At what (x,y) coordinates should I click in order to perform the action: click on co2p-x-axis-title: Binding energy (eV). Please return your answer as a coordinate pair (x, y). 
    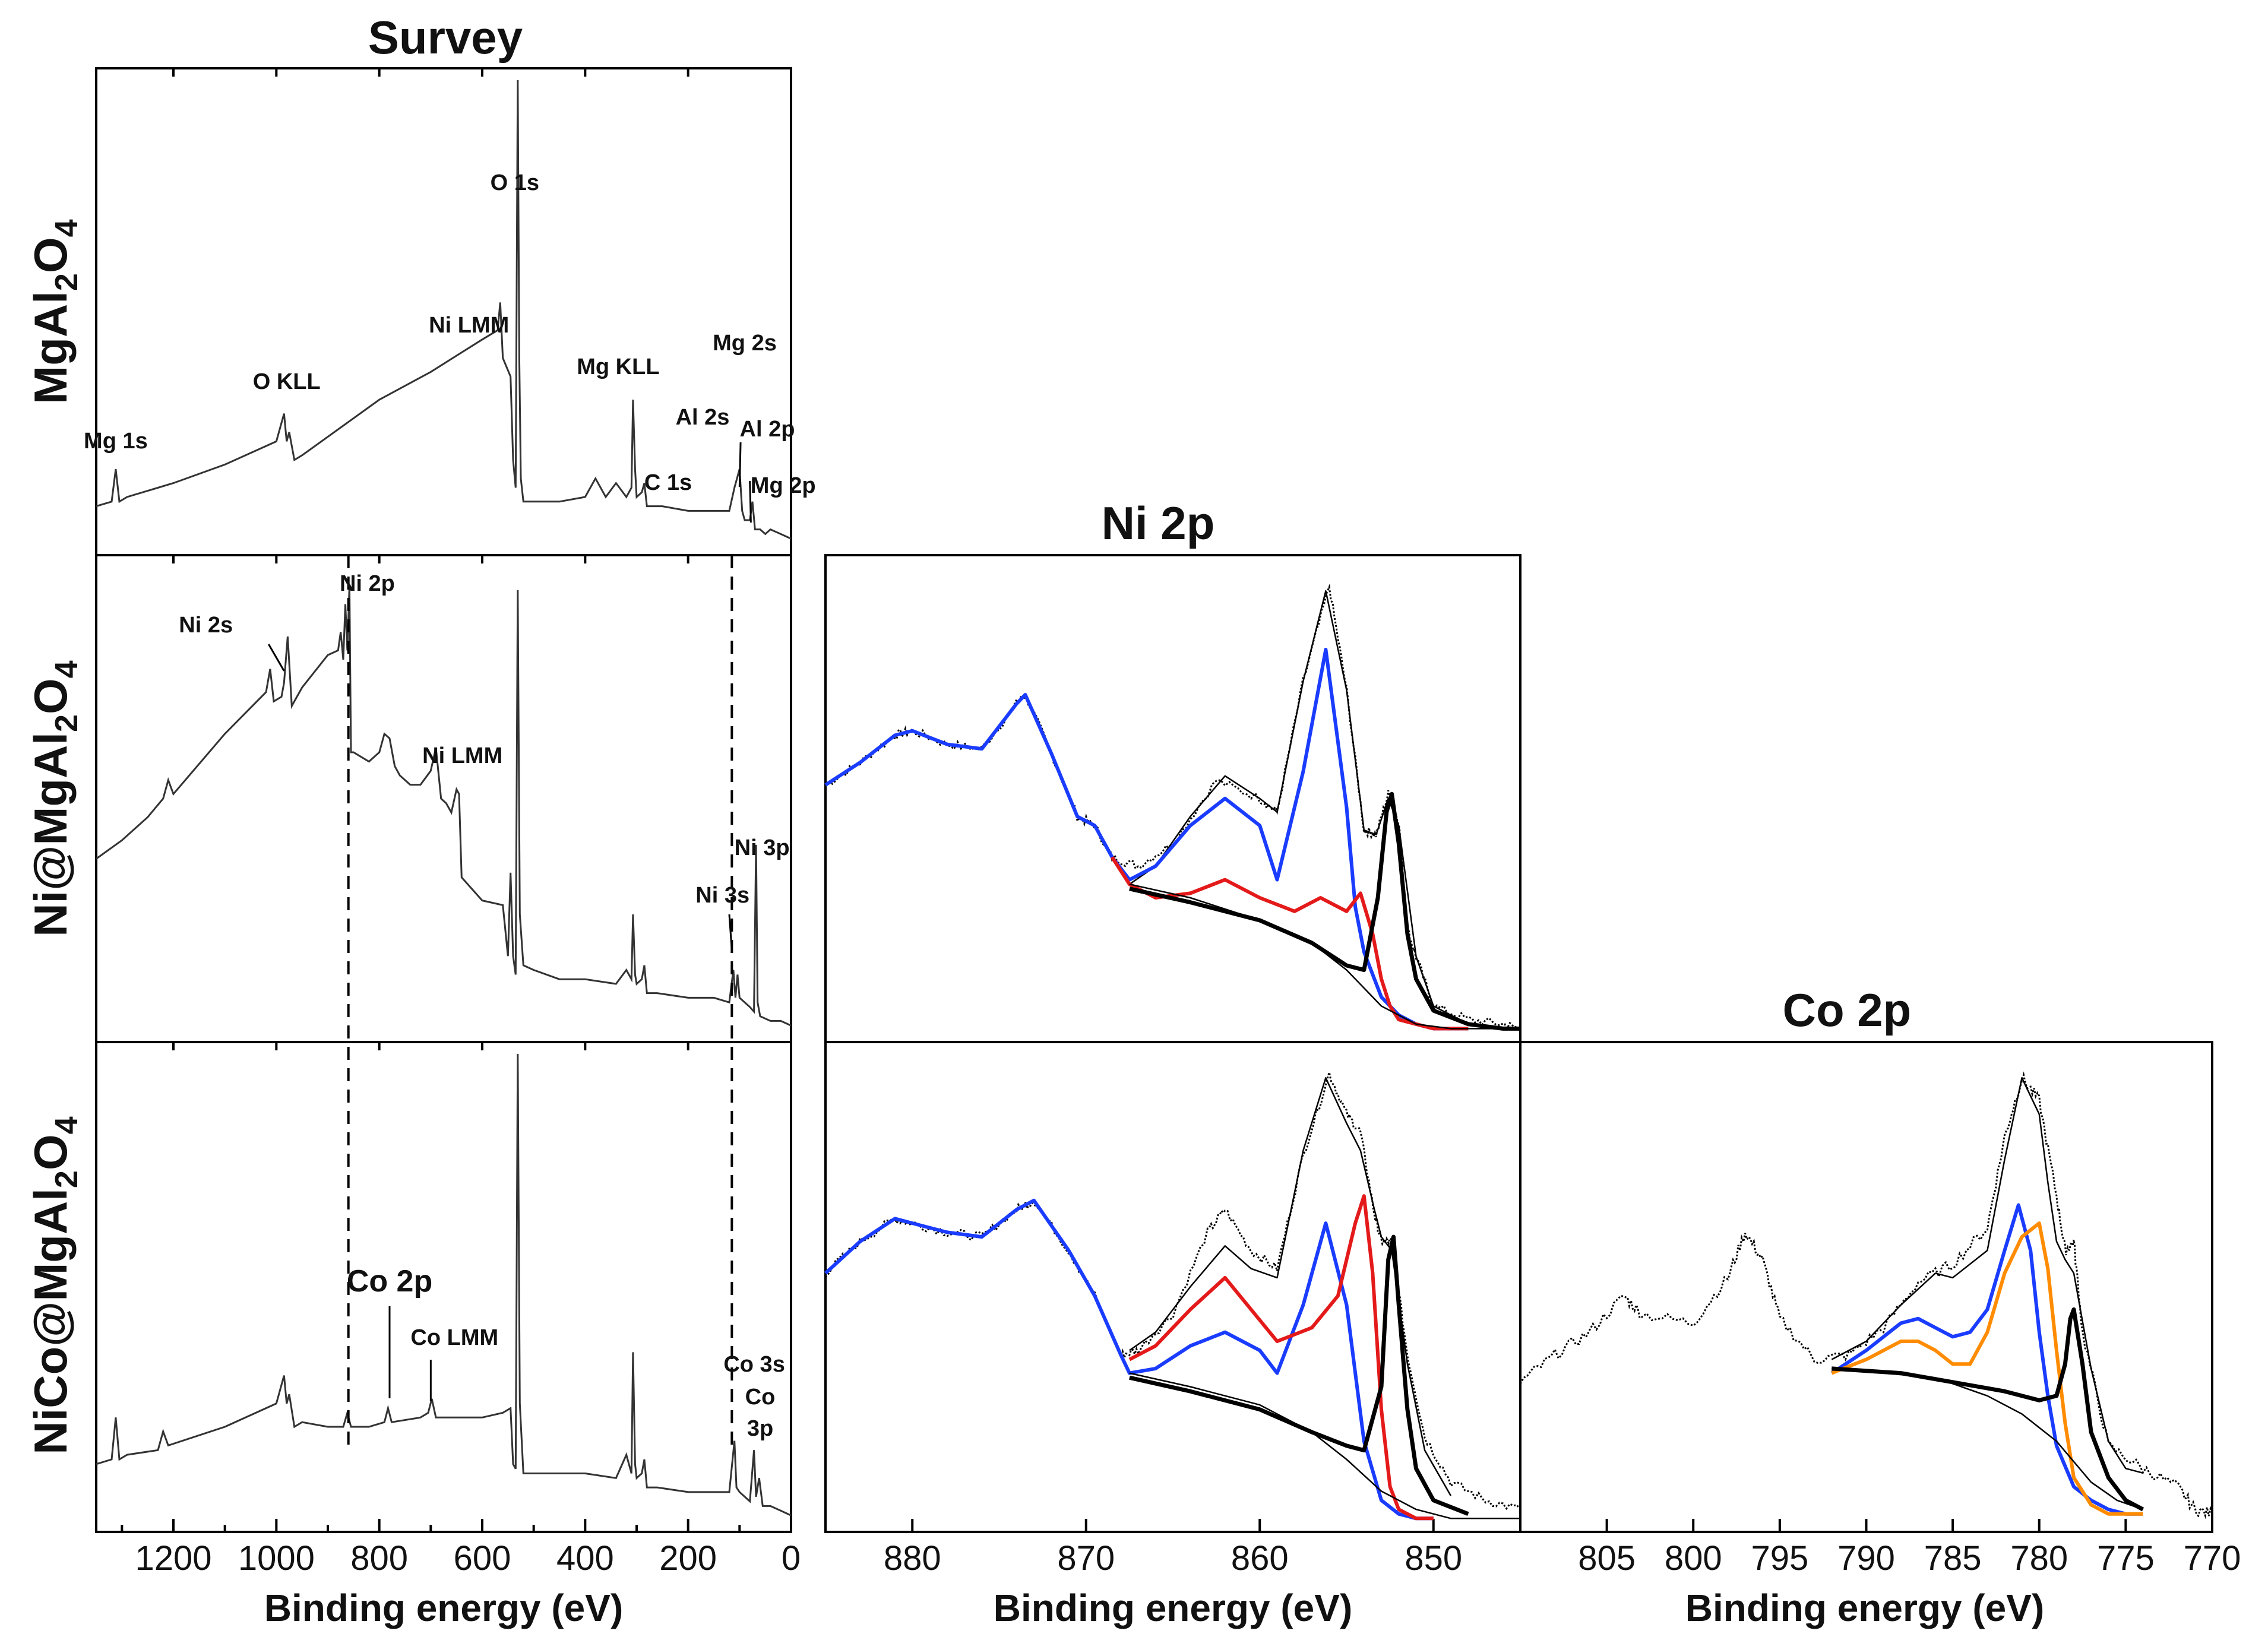
    Looking at the image, I should click on (1865, 1608).